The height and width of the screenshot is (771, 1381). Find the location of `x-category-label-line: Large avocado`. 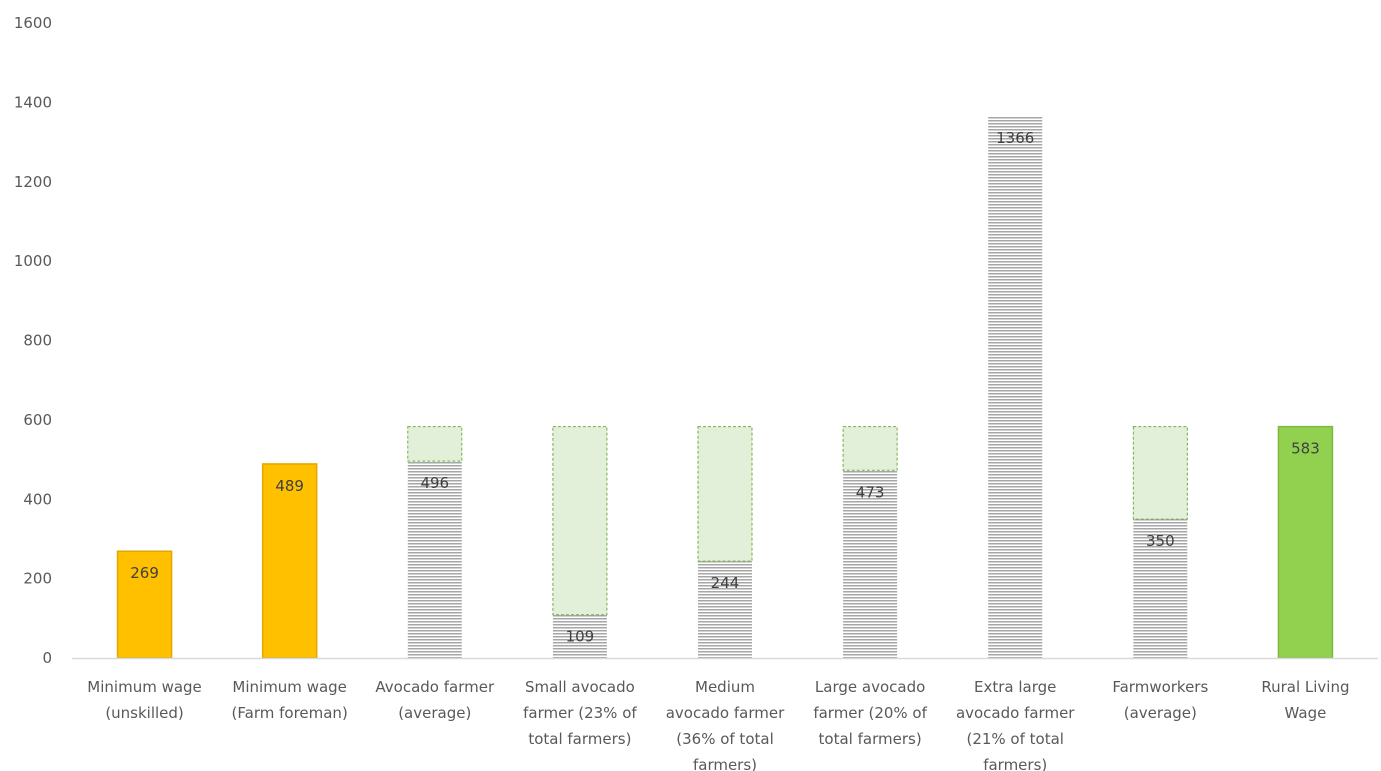

x-category-label-line: Large avocado is located at coordinates (870, 687).